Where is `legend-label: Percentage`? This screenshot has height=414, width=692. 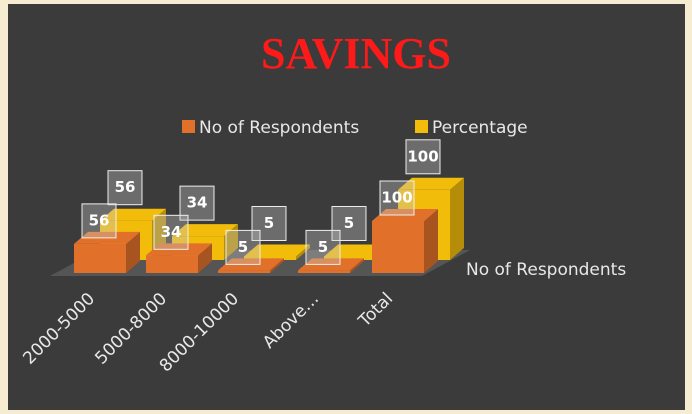 legend-label: Percentage is located at coordinates (480, 128).